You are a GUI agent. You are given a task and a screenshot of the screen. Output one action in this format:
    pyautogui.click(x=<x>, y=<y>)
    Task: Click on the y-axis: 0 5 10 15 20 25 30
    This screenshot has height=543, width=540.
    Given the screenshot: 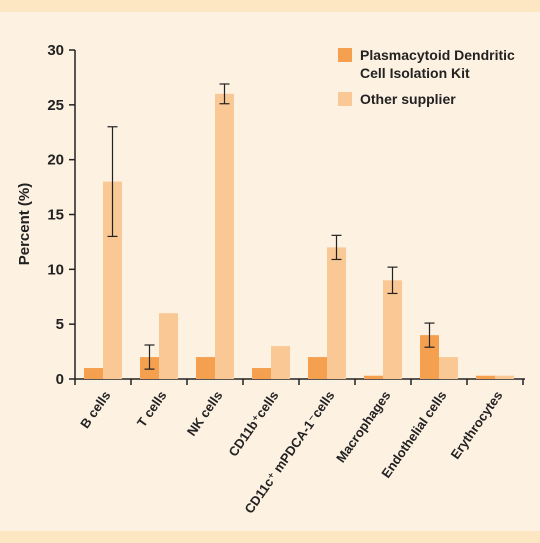 What is the action you would take?
    pyautogui.click(x=61, y=215)
    